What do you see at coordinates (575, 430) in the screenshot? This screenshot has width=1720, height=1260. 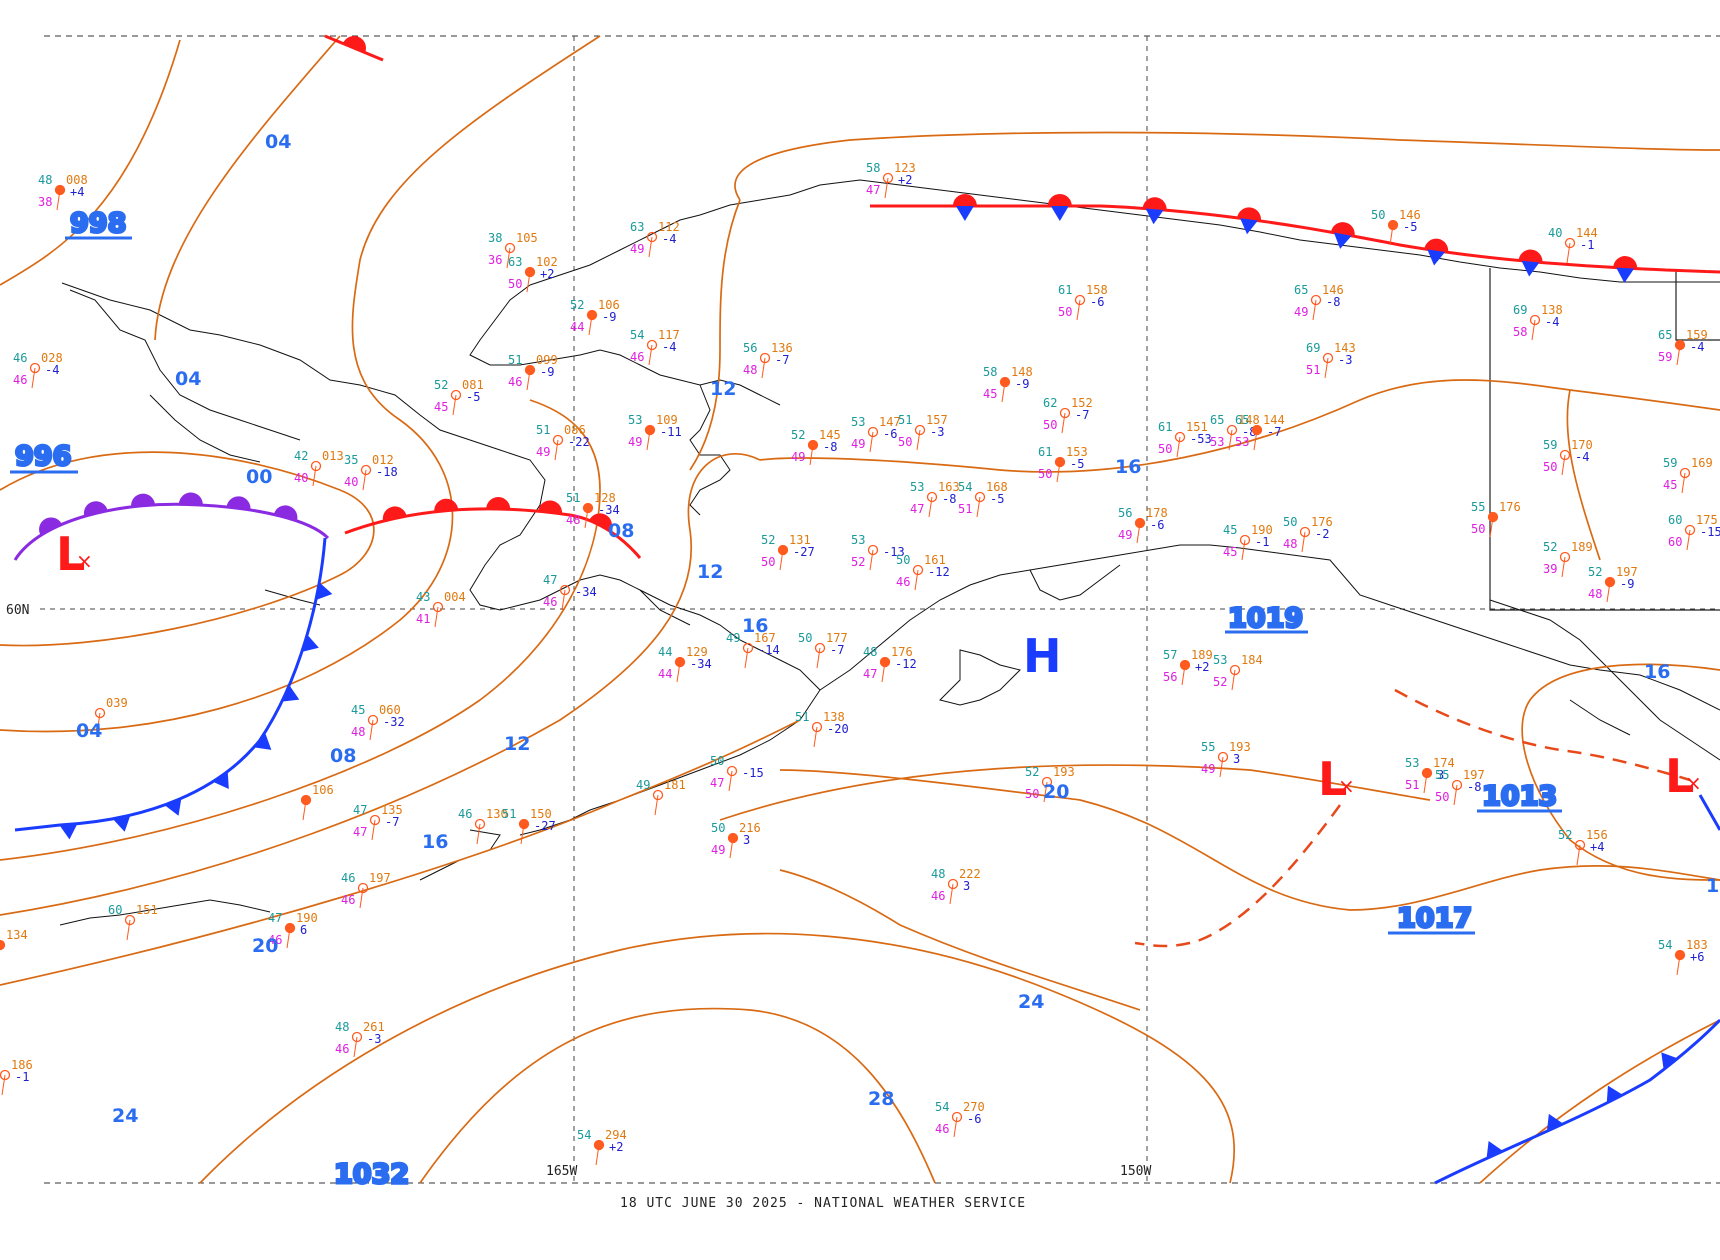 I see `station-pressure: 086` at bounding box center [575, 430].